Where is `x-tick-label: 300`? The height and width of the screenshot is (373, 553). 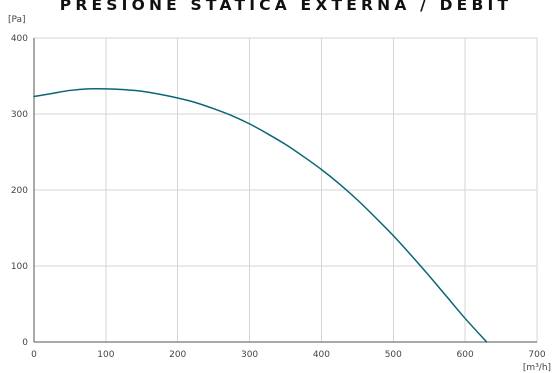
x-tick-label: 300 is located at coordinates (249, 355).